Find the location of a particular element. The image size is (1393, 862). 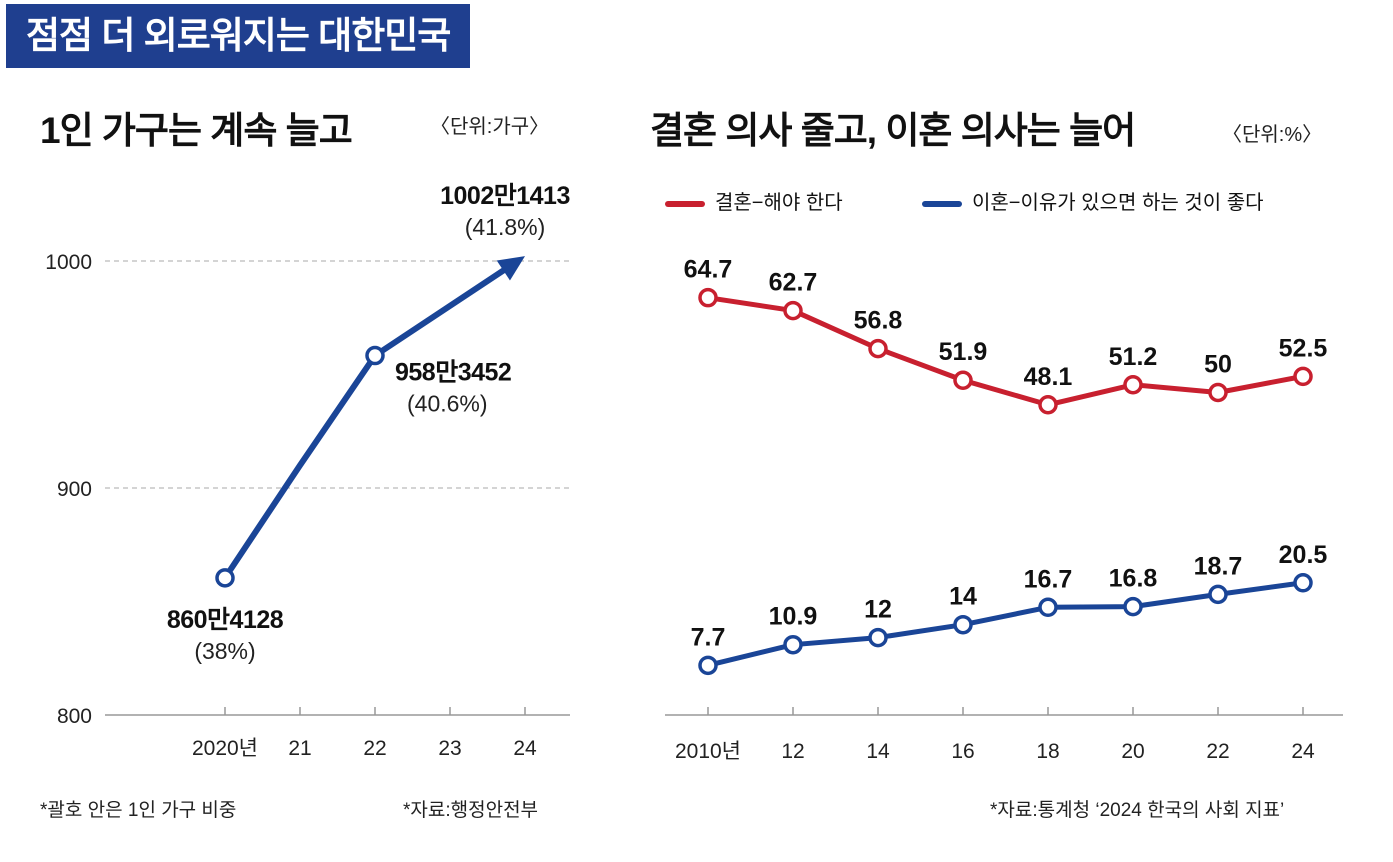

data-label-share: (40.6%) is located at coordinates (447, 404).